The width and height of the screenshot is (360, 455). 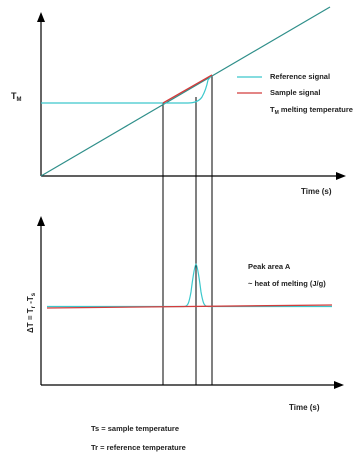 What do you see at coordinates (127, 89) in the screenshot?
I see `reference-signal-curve` at bounding box center [127, 89].